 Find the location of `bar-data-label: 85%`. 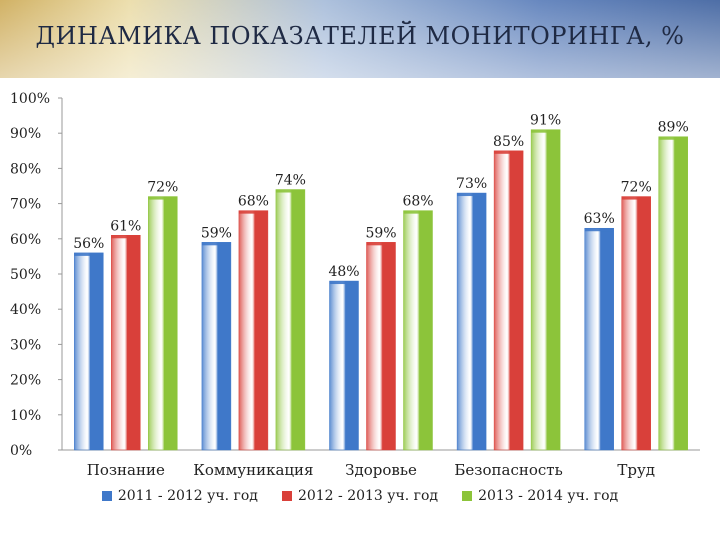

bar-data-label: 85% is located at coordinates (508, 142).